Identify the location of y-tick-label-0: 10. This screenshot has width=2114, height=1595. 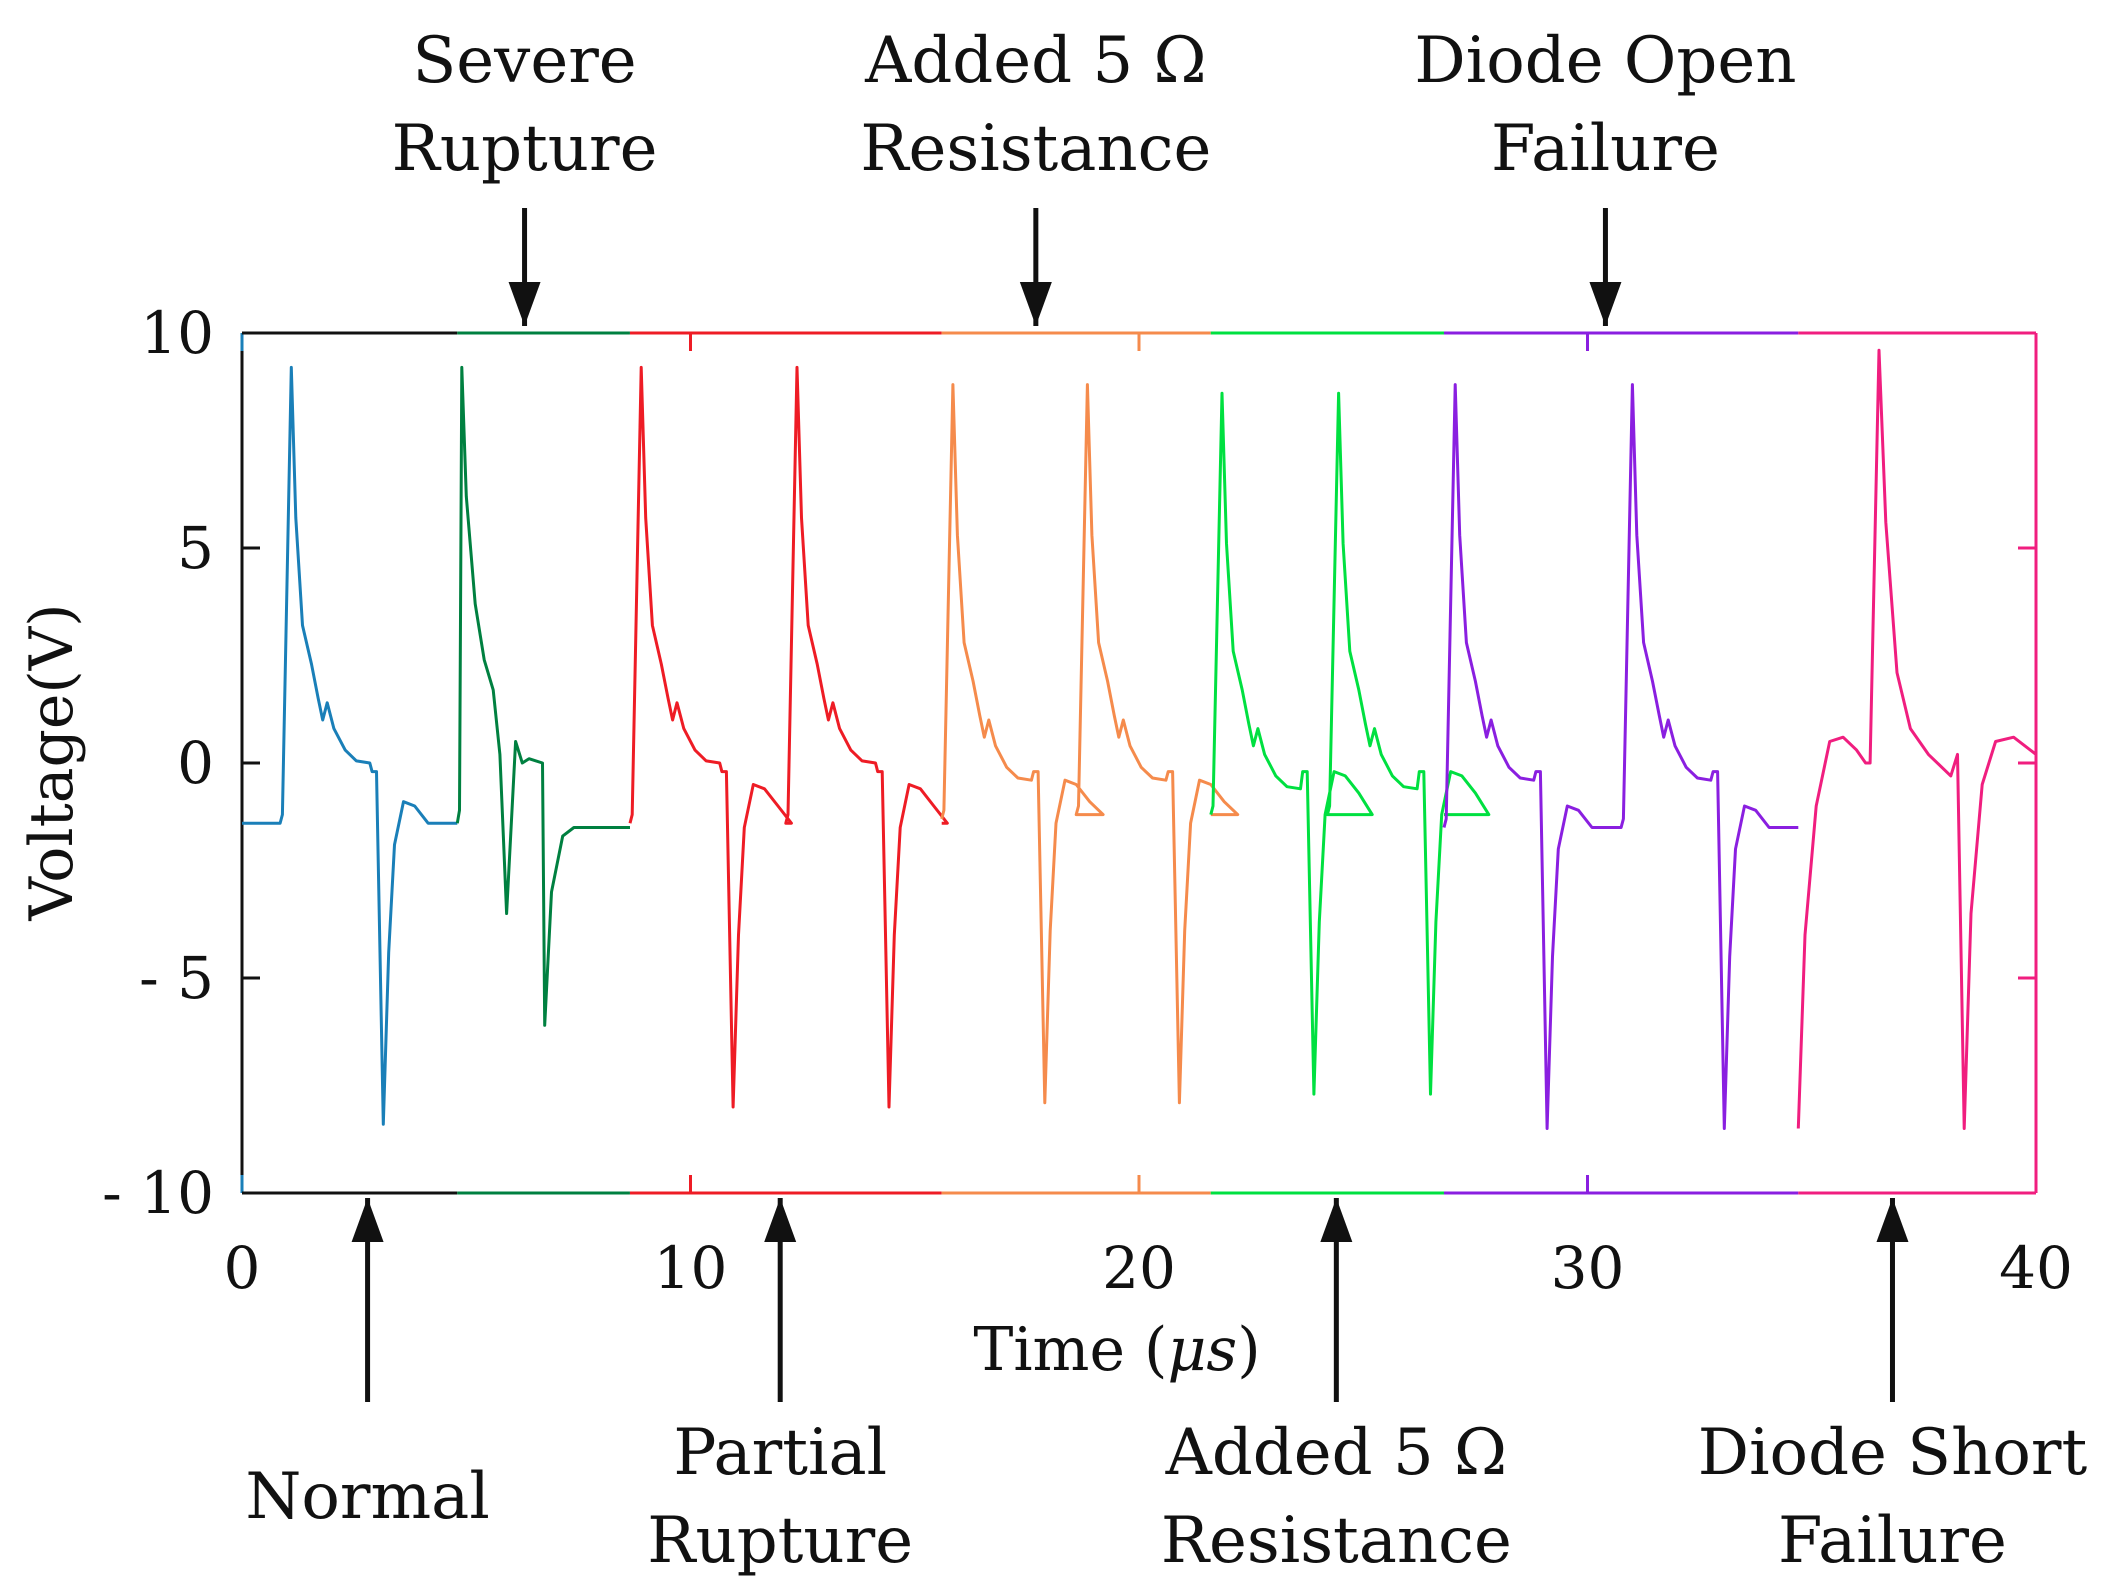
(177, 333).